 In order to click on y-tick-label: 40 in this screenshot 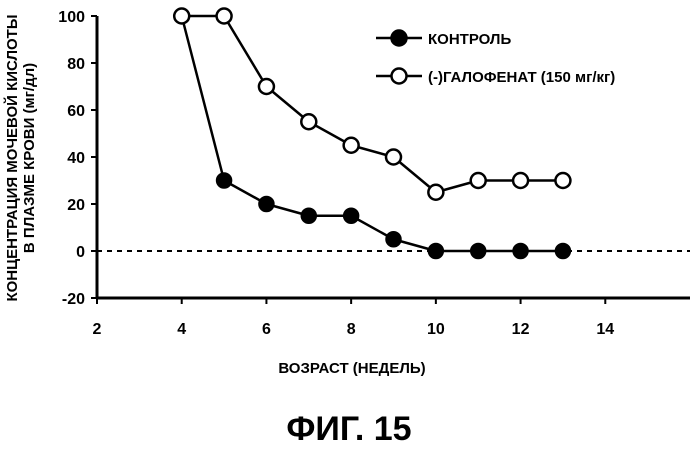, I will do `click(76, 158)`.